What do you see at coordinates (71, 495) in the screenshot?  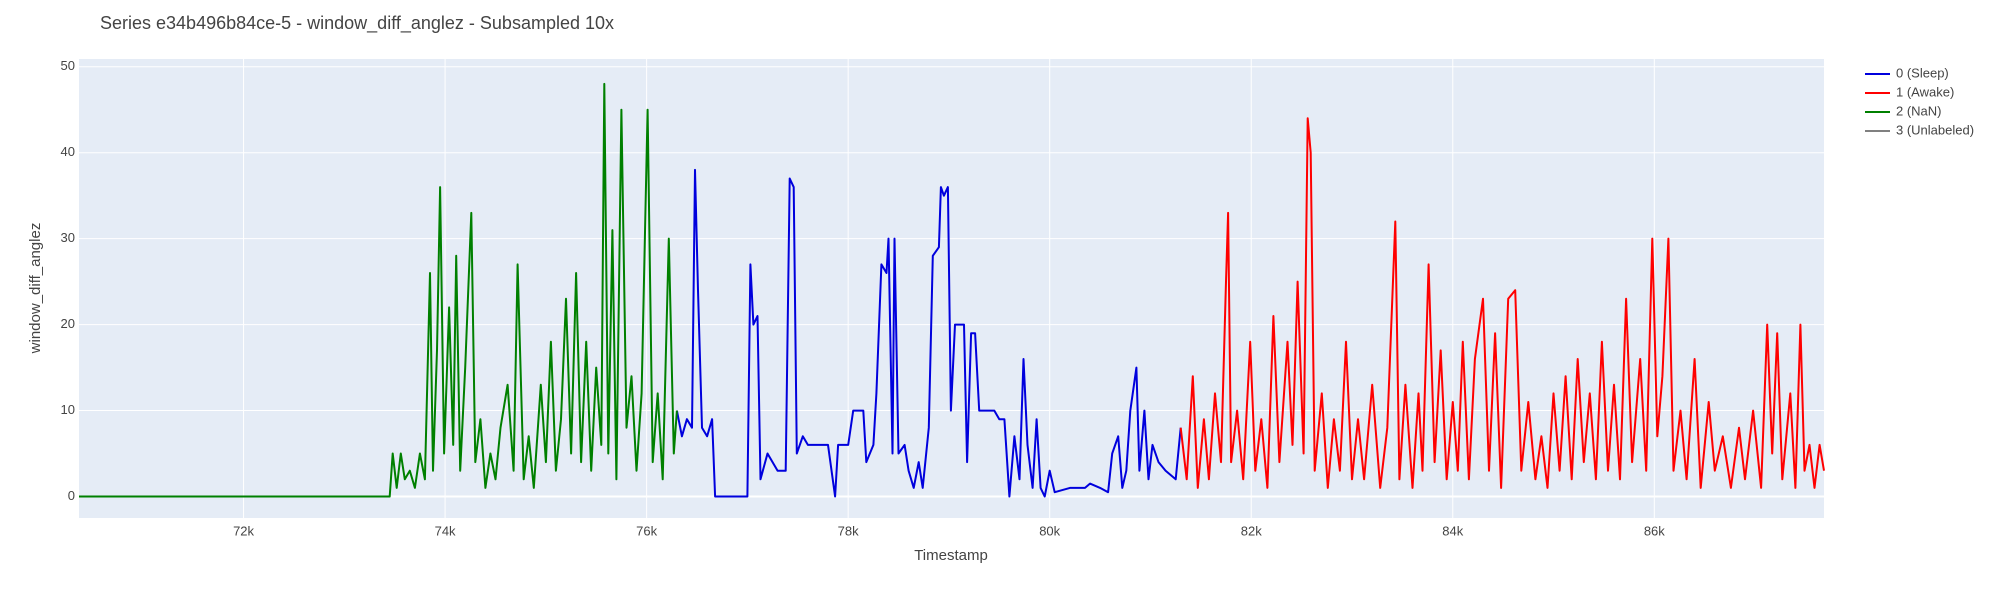 I see `y-tick-label: 0` at bounding box center [71, 495].